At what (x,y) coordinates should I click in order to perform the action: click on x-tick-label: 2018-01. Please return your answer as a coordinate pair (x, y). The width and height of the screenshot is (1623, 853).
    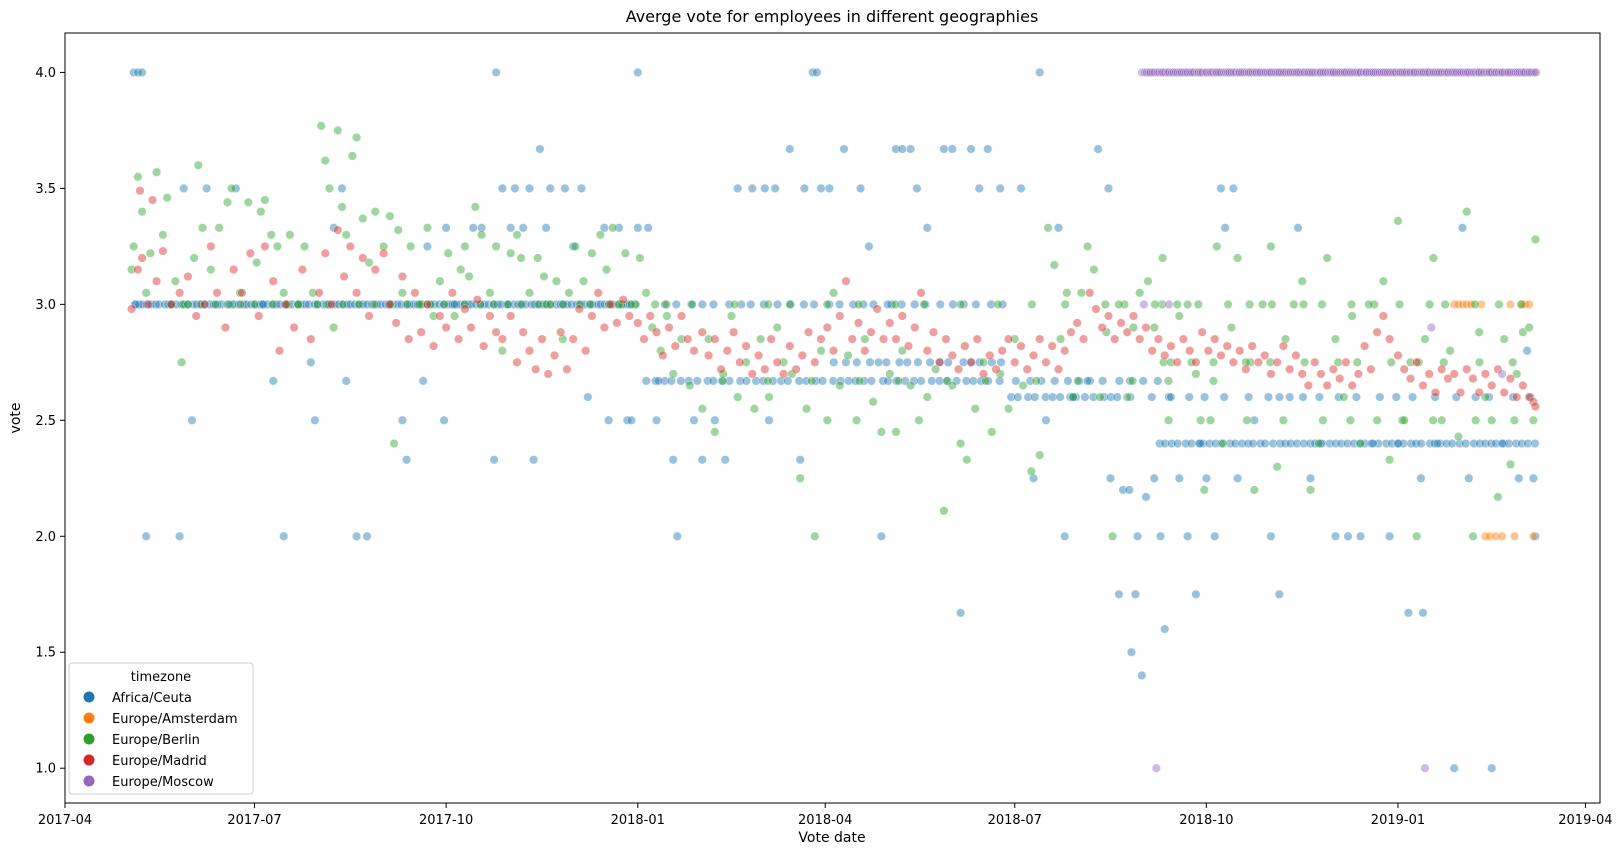
    Looking at the image, I should click on (638, 820).